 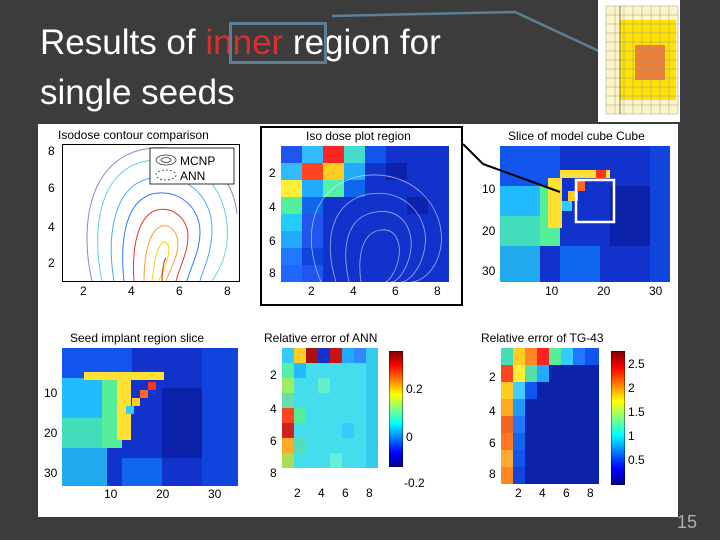 What do you see at coordinates (133, 135) in the screenshot?
I see `isodose-title: Isodose contour comparison` at bounding box center [133, 135].